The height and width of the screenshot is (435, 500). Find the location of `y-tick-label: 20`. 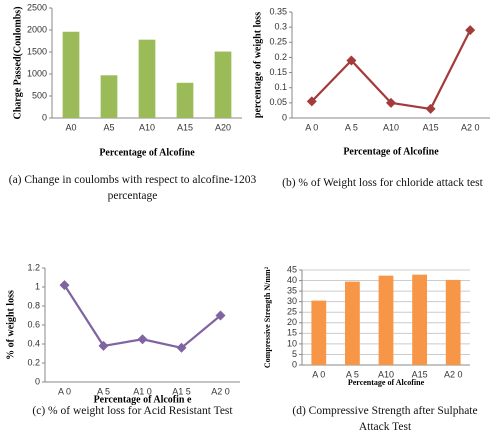

y-tick-label: 20 is located at coordinates (292, 322).